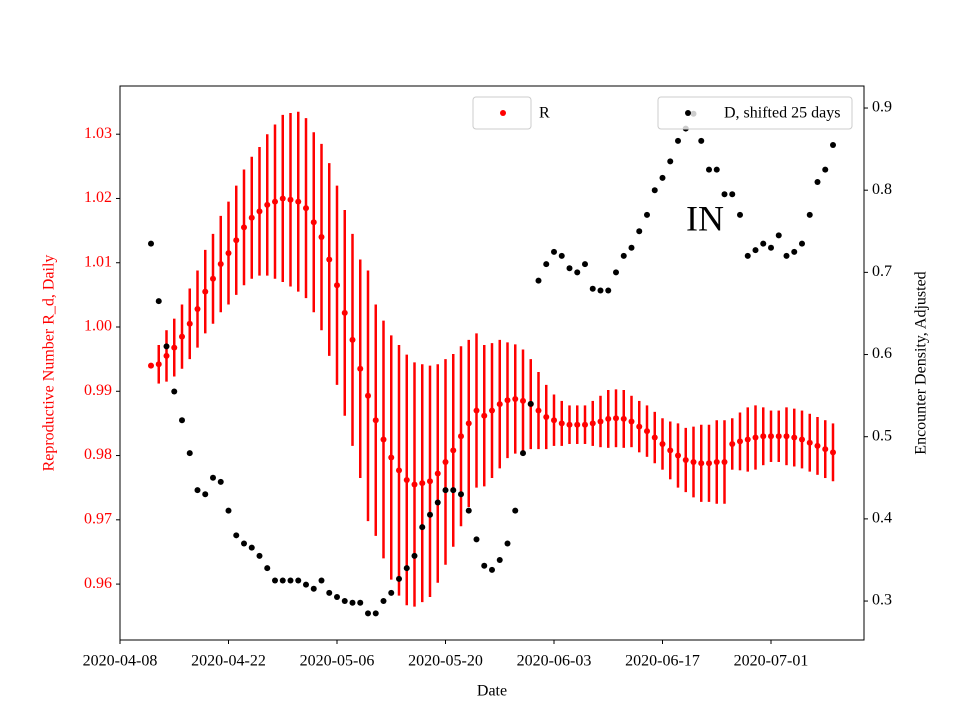 The image size is (960, 720). I want to click on y-axis-label: Reproductive Number R_d, Daily, so click(49, 363).